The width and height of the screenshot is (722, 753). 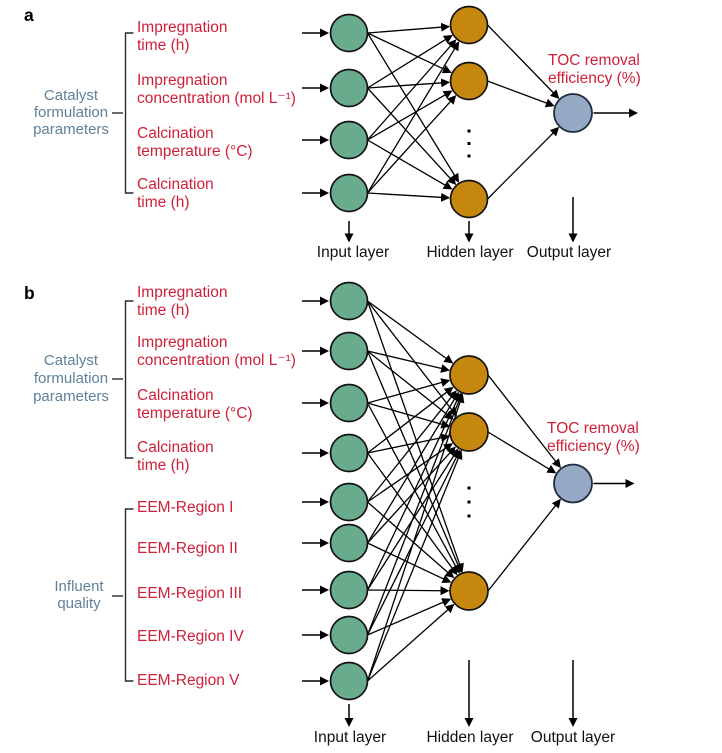 What do you see at coordinates (524, 545) in the screenshot?
I see `edge-b-h3-out` at bounding box center [524, 545].